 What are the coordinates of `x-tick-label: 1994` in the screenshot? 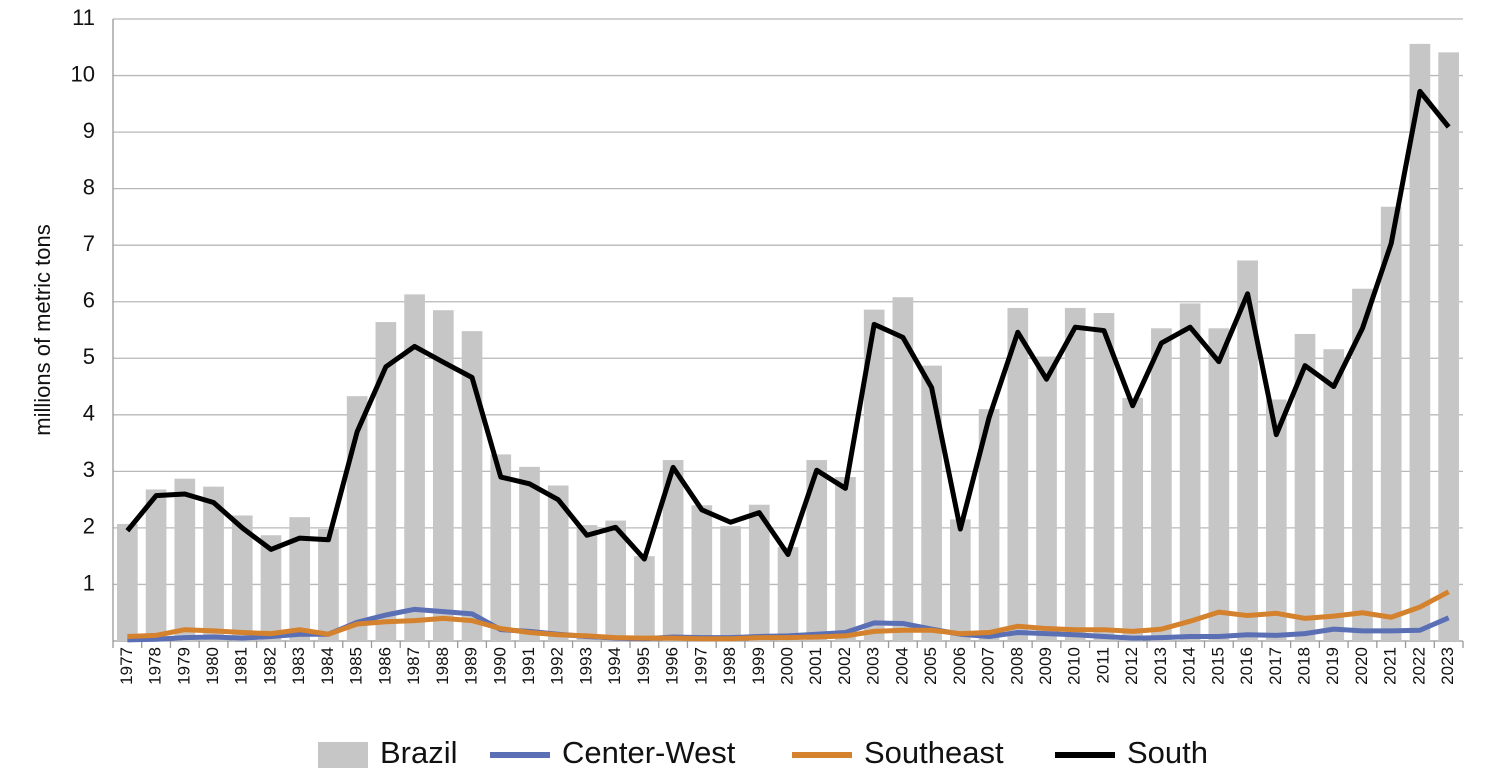 It's located at (614, 666).